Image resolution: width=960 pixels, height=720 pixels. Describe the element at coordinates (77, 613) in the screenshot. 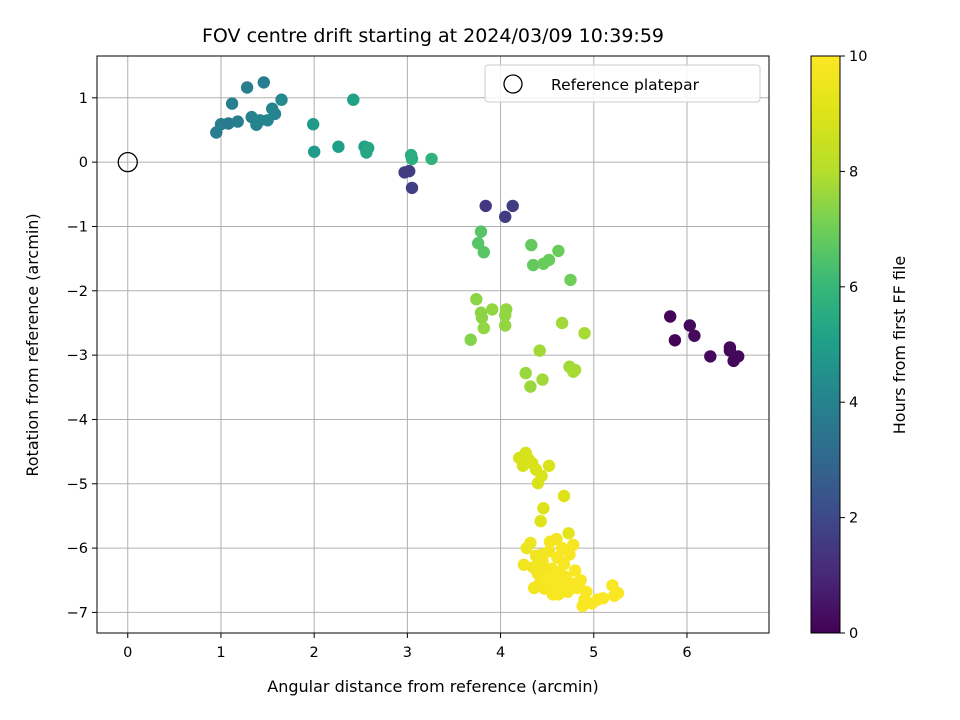

I see `y-tick-label: −7` at that location.